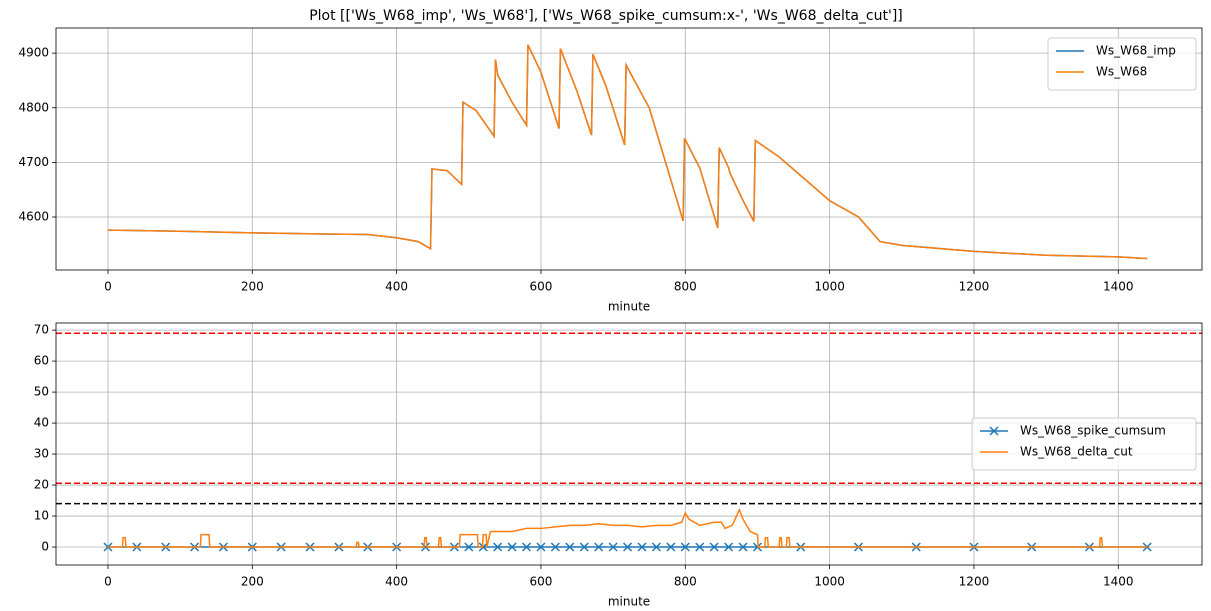 The image size is (1211, 611). Describe the element at coordinates (33, 217) in the screenshot. I see `y-tick-label: 4600` at that location.